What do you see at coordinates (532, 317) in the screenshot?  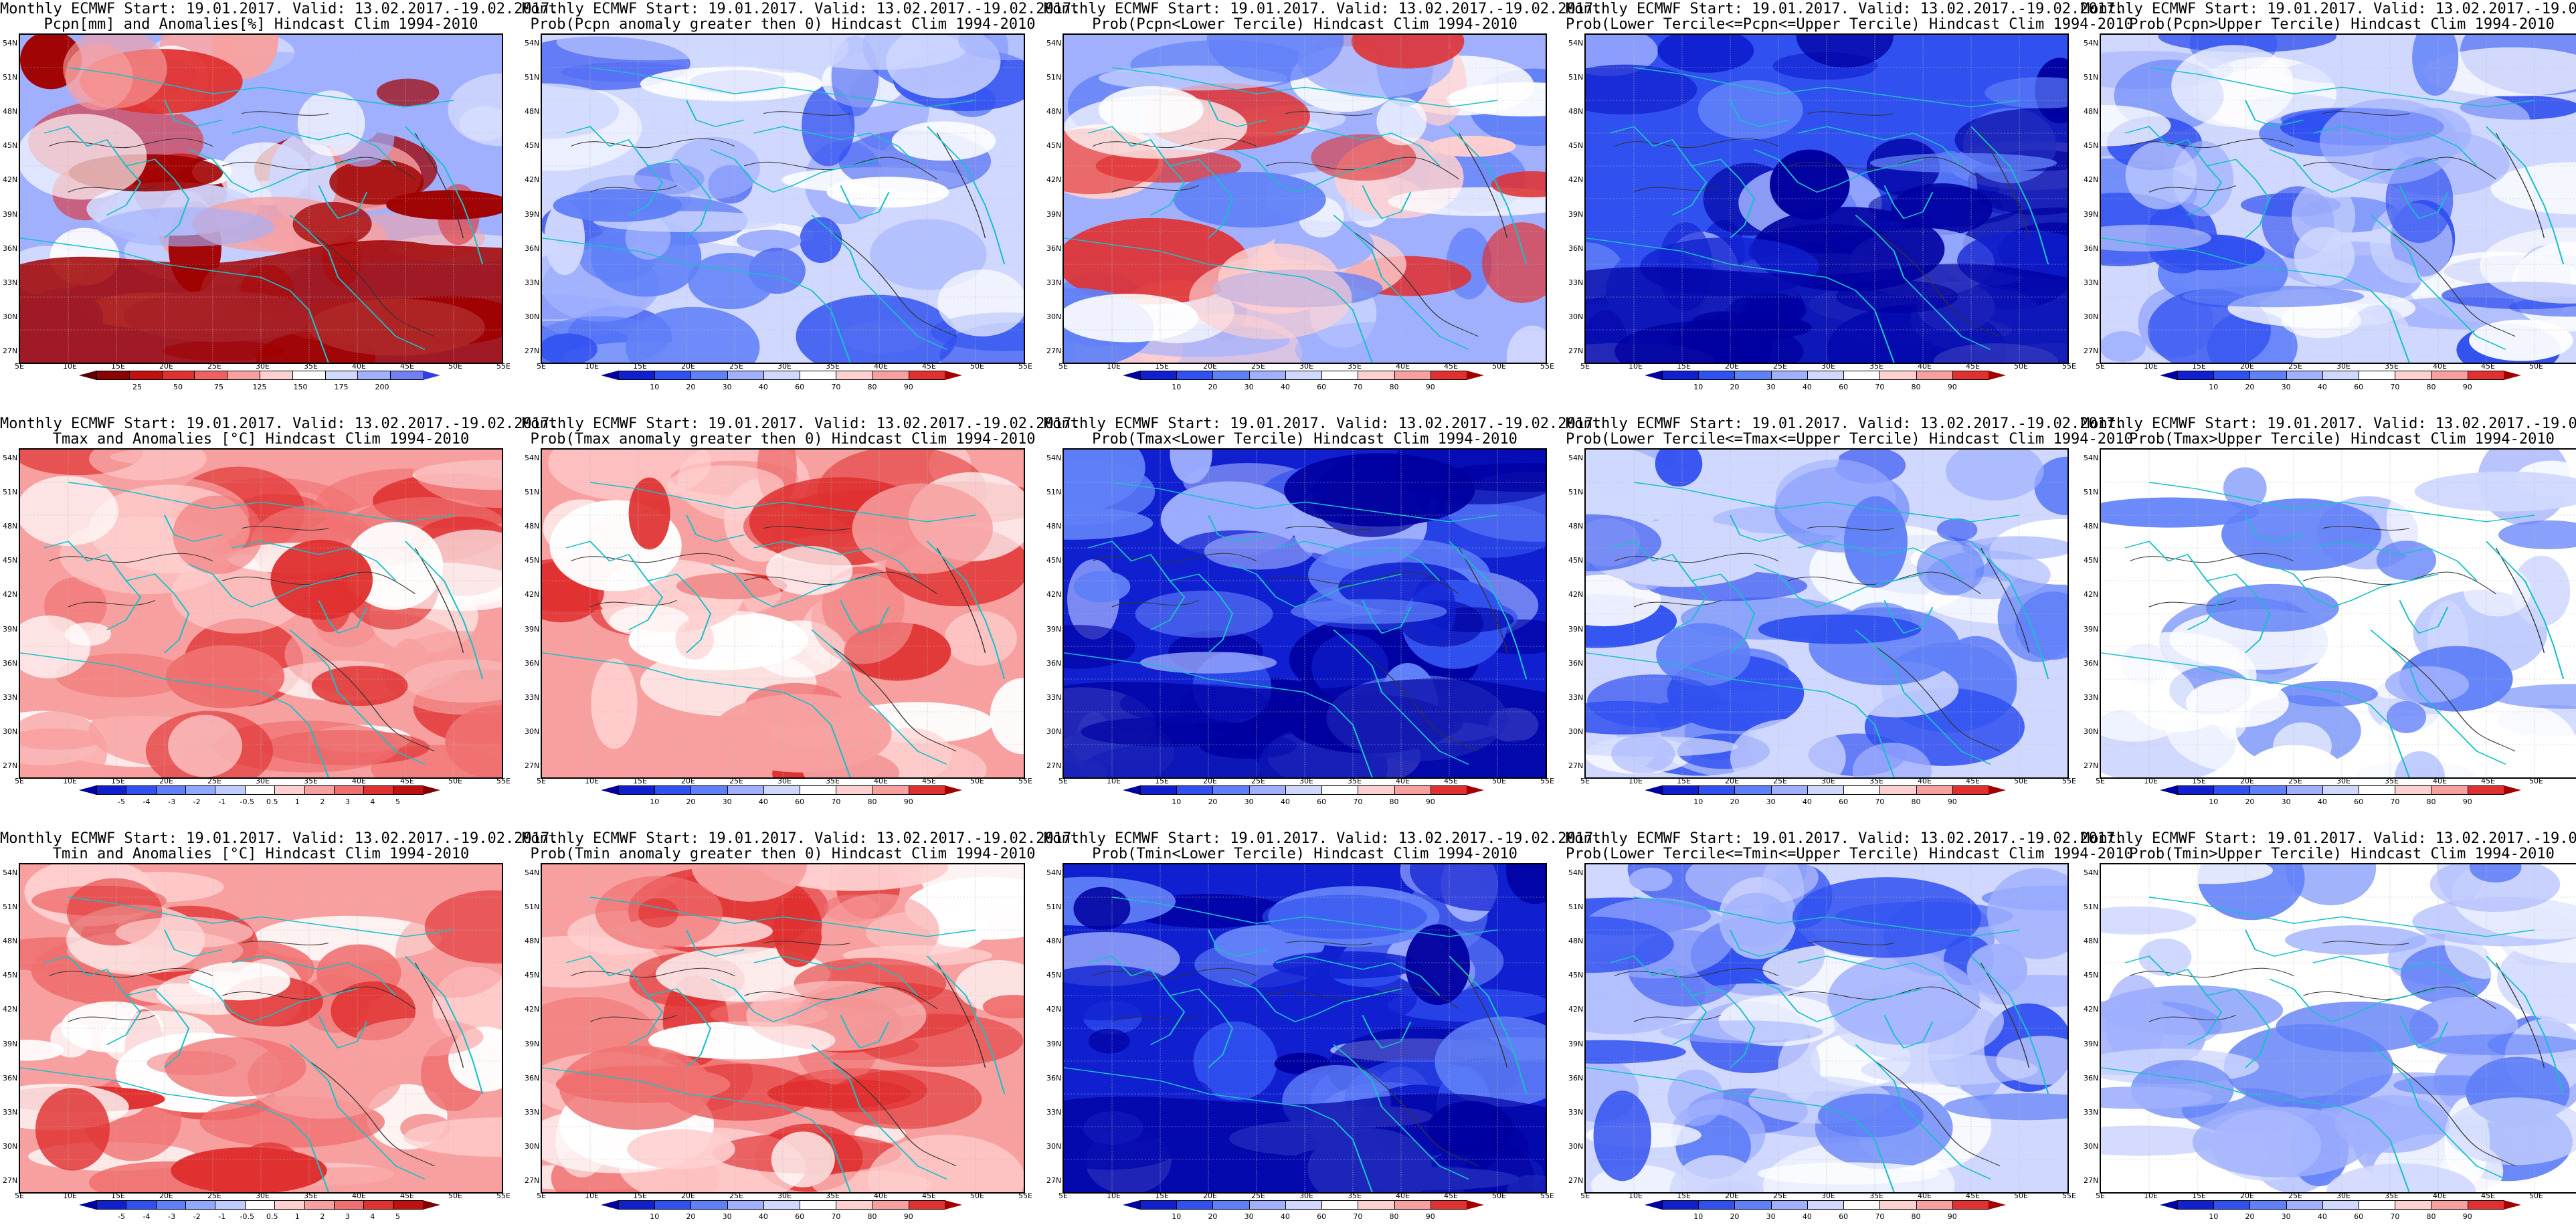 I see `latitude-label: 30N` at bounding box center [532, 317].